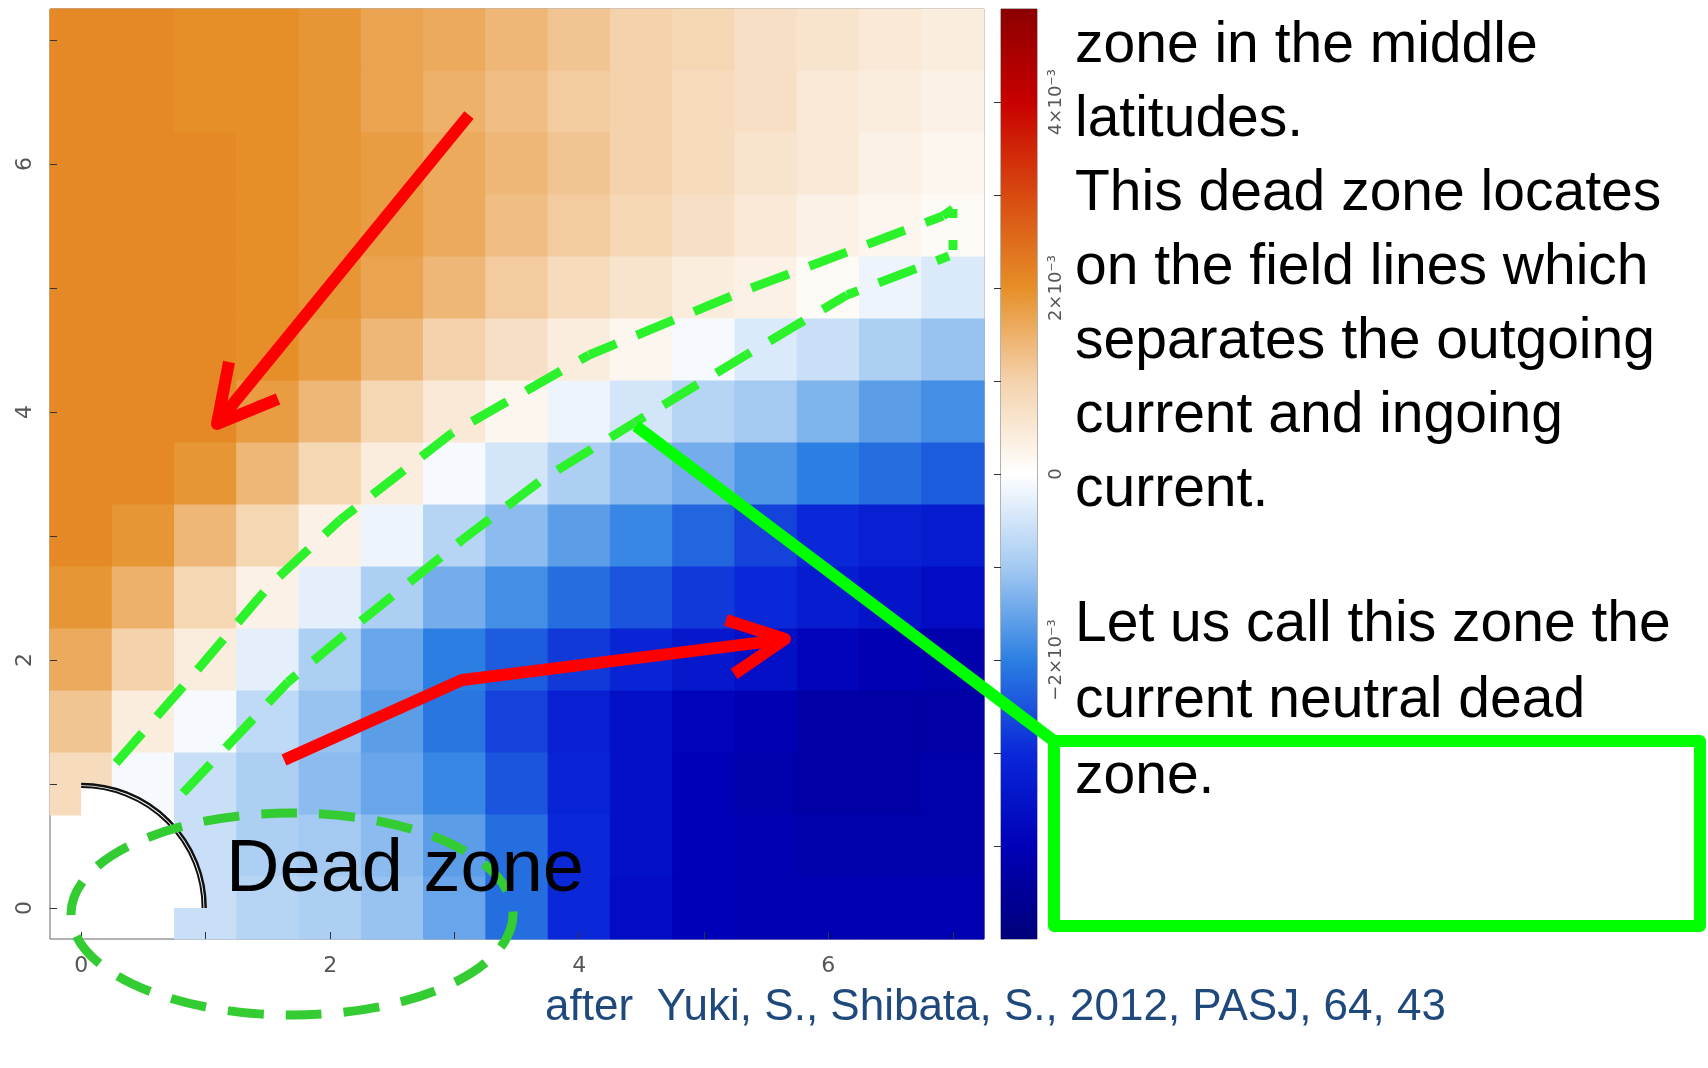 Image resolution: width=1708 pixels, height=1068 pixels. I want to click on x-tick-label: 2, so click(330, 964).